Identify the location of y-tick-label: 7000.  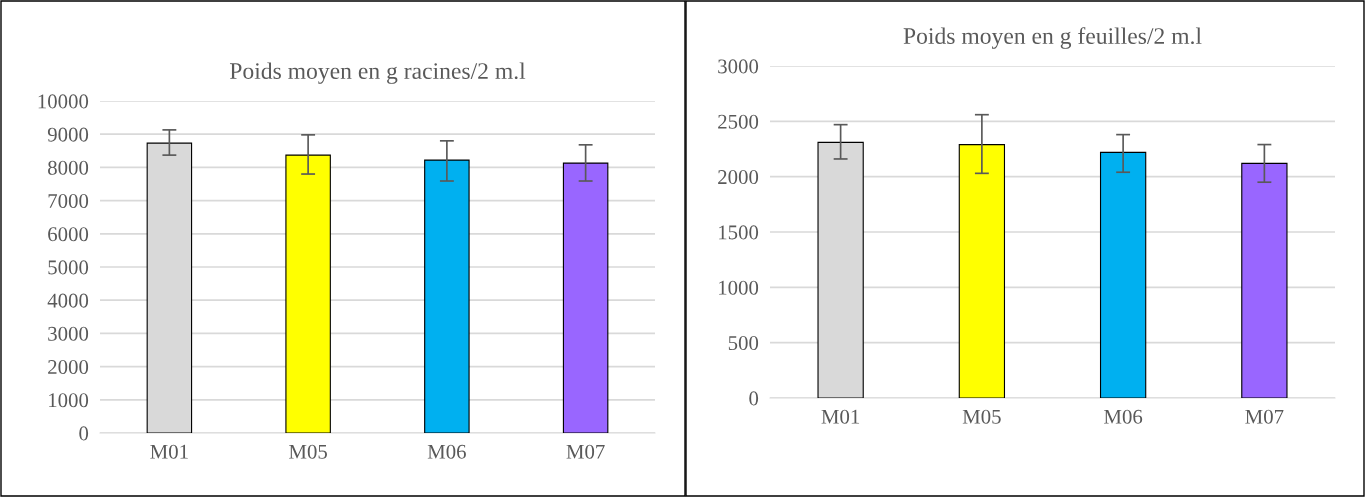
(68, 201).